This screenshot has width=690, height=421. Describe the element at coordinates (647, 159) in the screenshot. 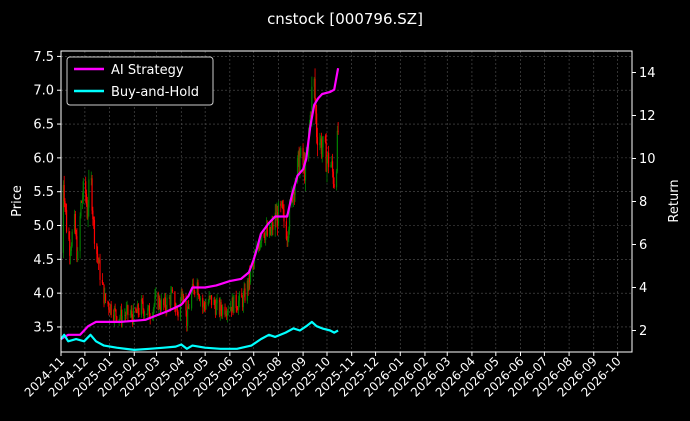

I see `y-right-tick-label: 10` at that location.